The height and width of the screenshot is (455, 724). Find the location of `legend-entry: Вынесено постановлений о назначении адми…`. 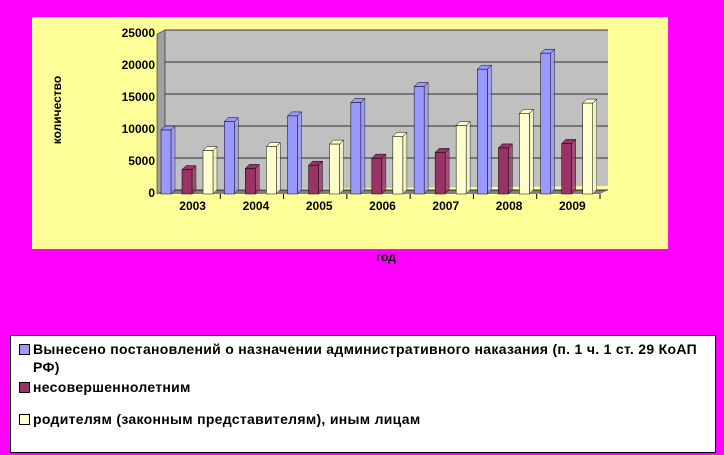

legend-entry: Вынесено постановлений о назначении адми… is located at coordinates (363, 358).